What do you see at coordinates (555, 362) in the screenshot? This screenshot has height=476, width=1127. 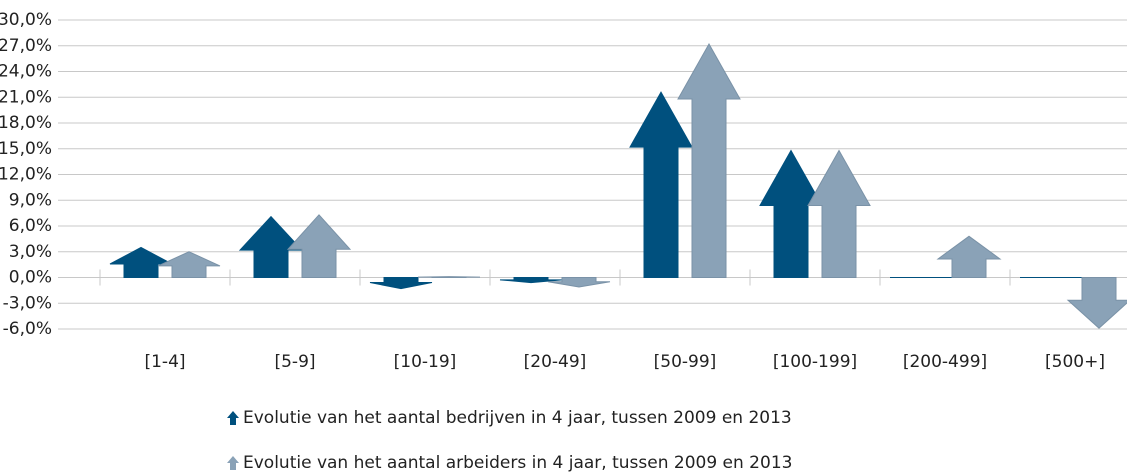 I see `x-tick-label: [20-49]` at bounding box center [555, 362].